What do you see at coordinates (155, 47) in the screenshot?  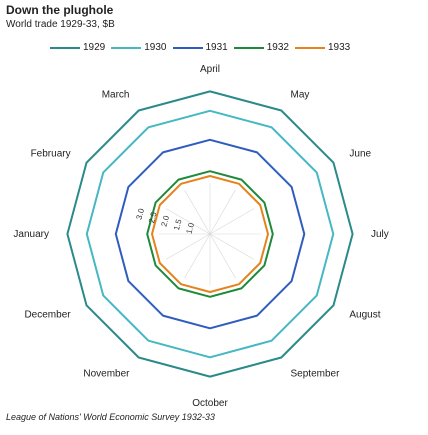 I see `legend-label: 1930` at bounding box center [155, 47].